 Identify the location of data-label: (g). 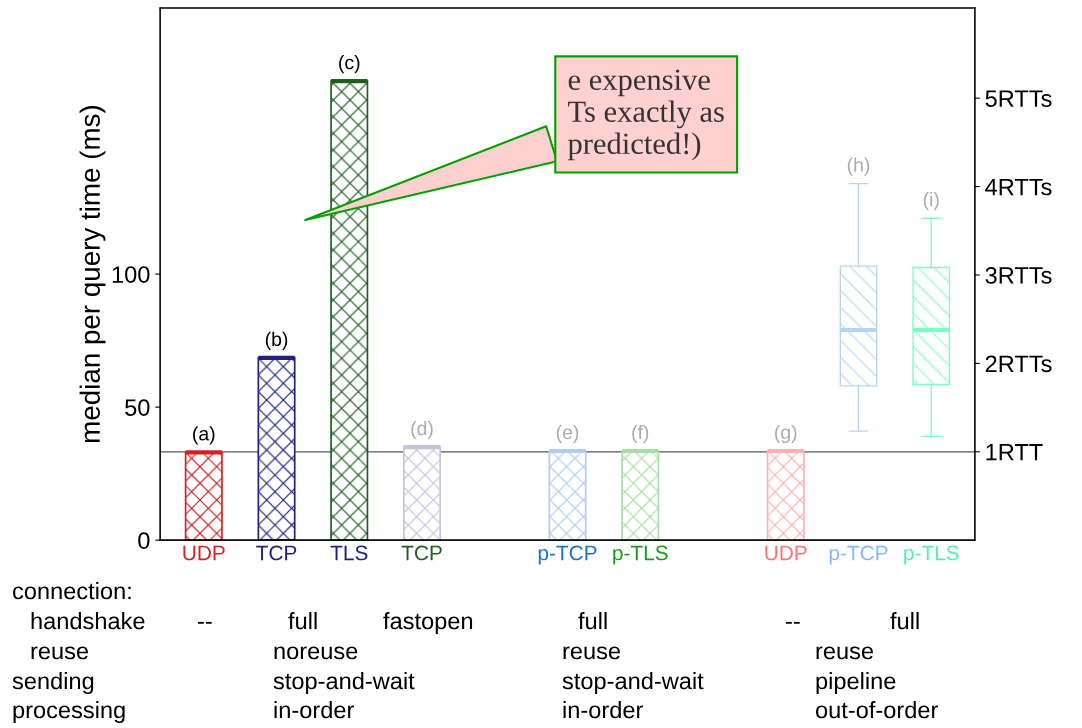
(786, 434).